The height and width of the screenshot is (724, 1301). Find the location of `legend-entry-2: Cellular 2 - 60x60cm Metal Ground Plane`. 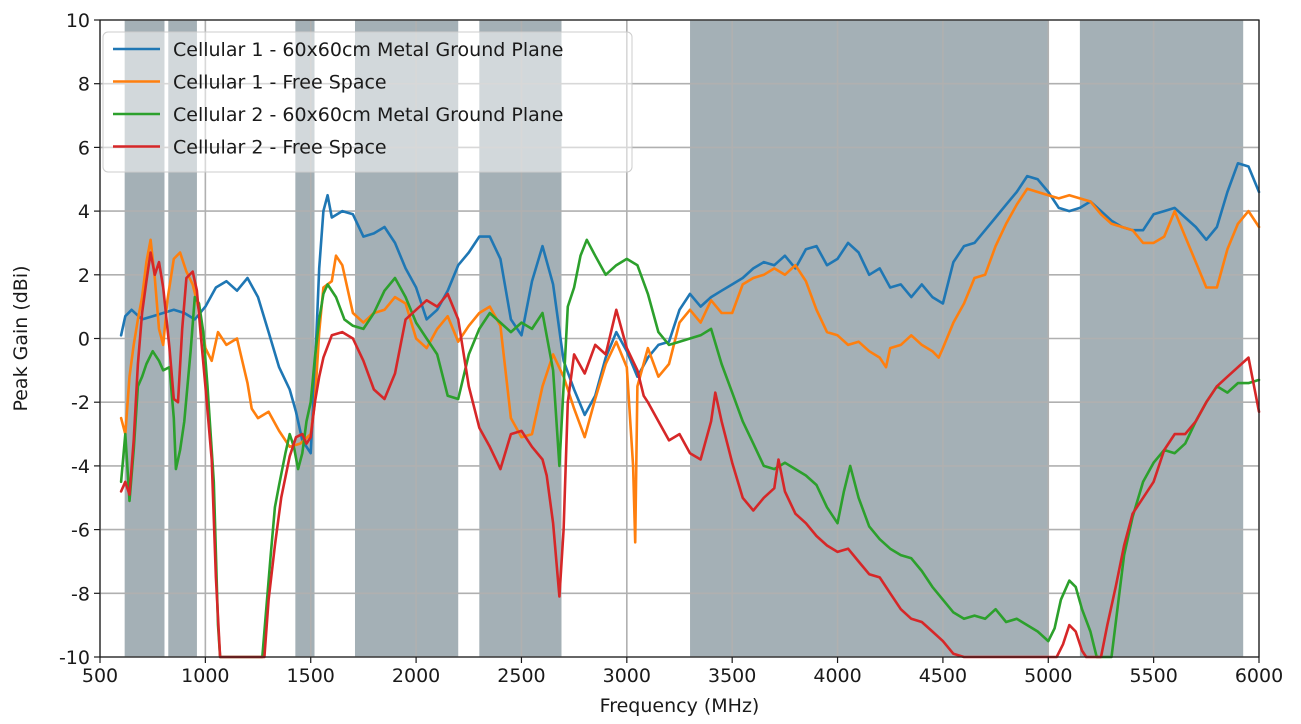

legend-entry-2: Cellular 2 - 60x60cm Metal Ground Plane is located at coordinates (368, 115).